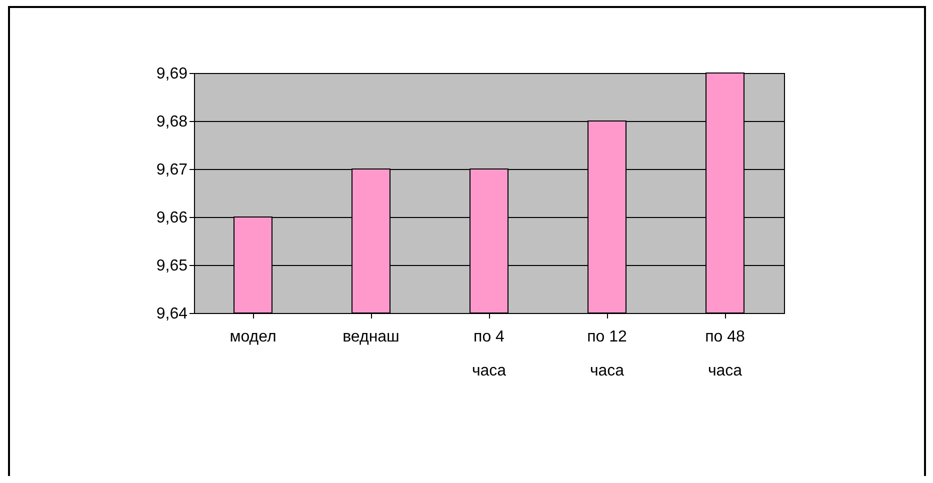 The image size is (933, 483). What do you see at coordinates (172, 74) in the screenshot?
I see `y-tick-label: 9,69` at bounding box center [172, 74].